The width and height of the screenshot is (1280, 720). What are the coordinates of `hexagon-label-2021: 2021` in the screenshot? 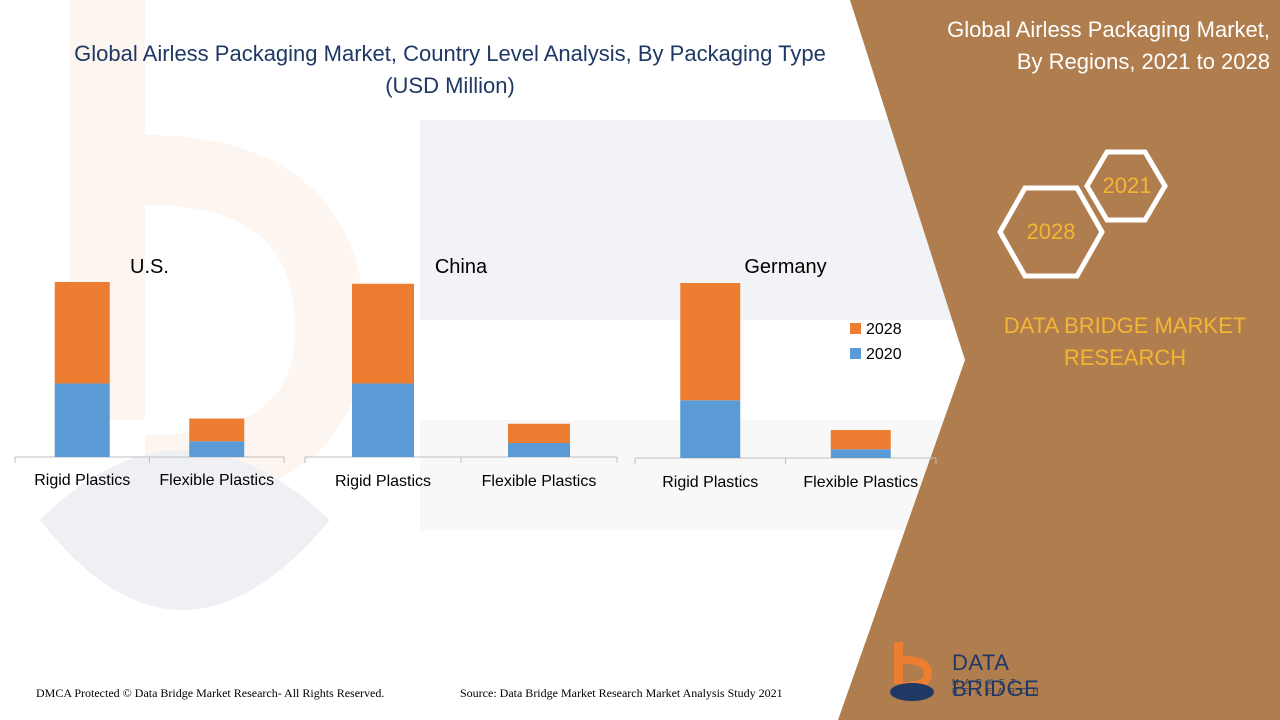 It's located at (1127, 185).